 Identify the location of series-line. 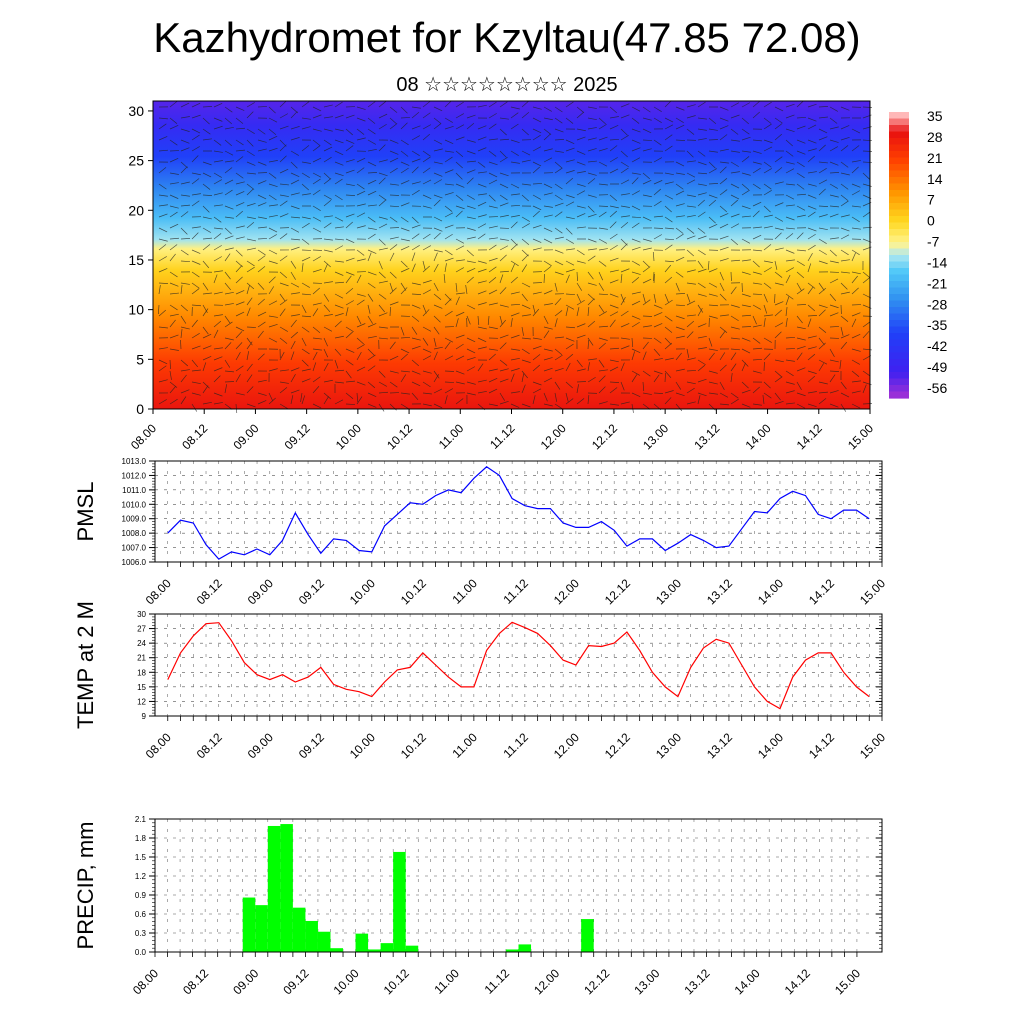
(518, 665).